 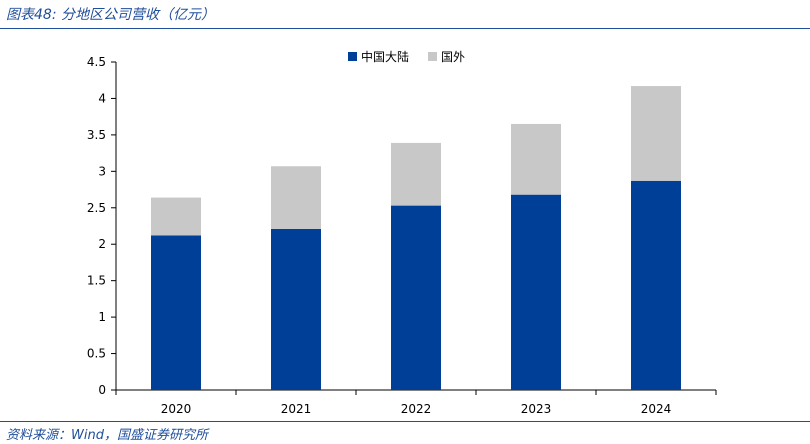 What do you see at coordinates (536, 159) in the screenshot?
I see `bar-overseas-2023` at bounding box center [536, 159].